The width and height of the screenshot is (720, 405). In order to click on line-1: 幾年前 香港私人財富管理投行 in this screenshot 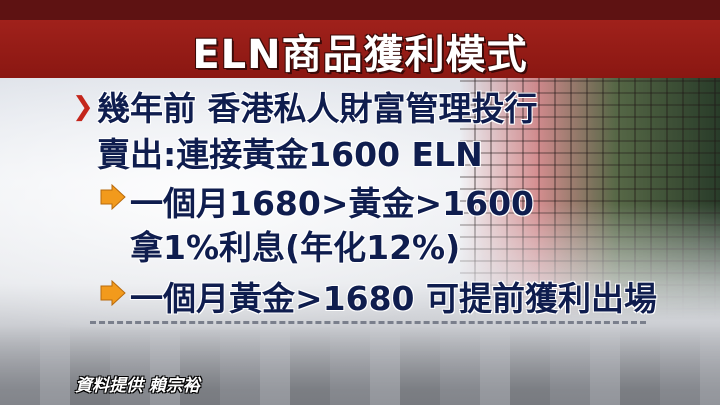, I will do `click(317, 108)`.